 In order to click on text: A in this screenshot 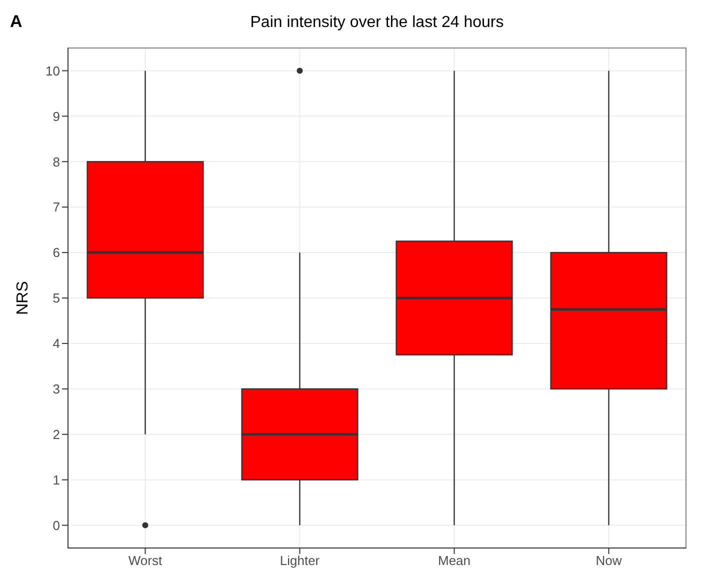, I will do `click(16, 22)`.